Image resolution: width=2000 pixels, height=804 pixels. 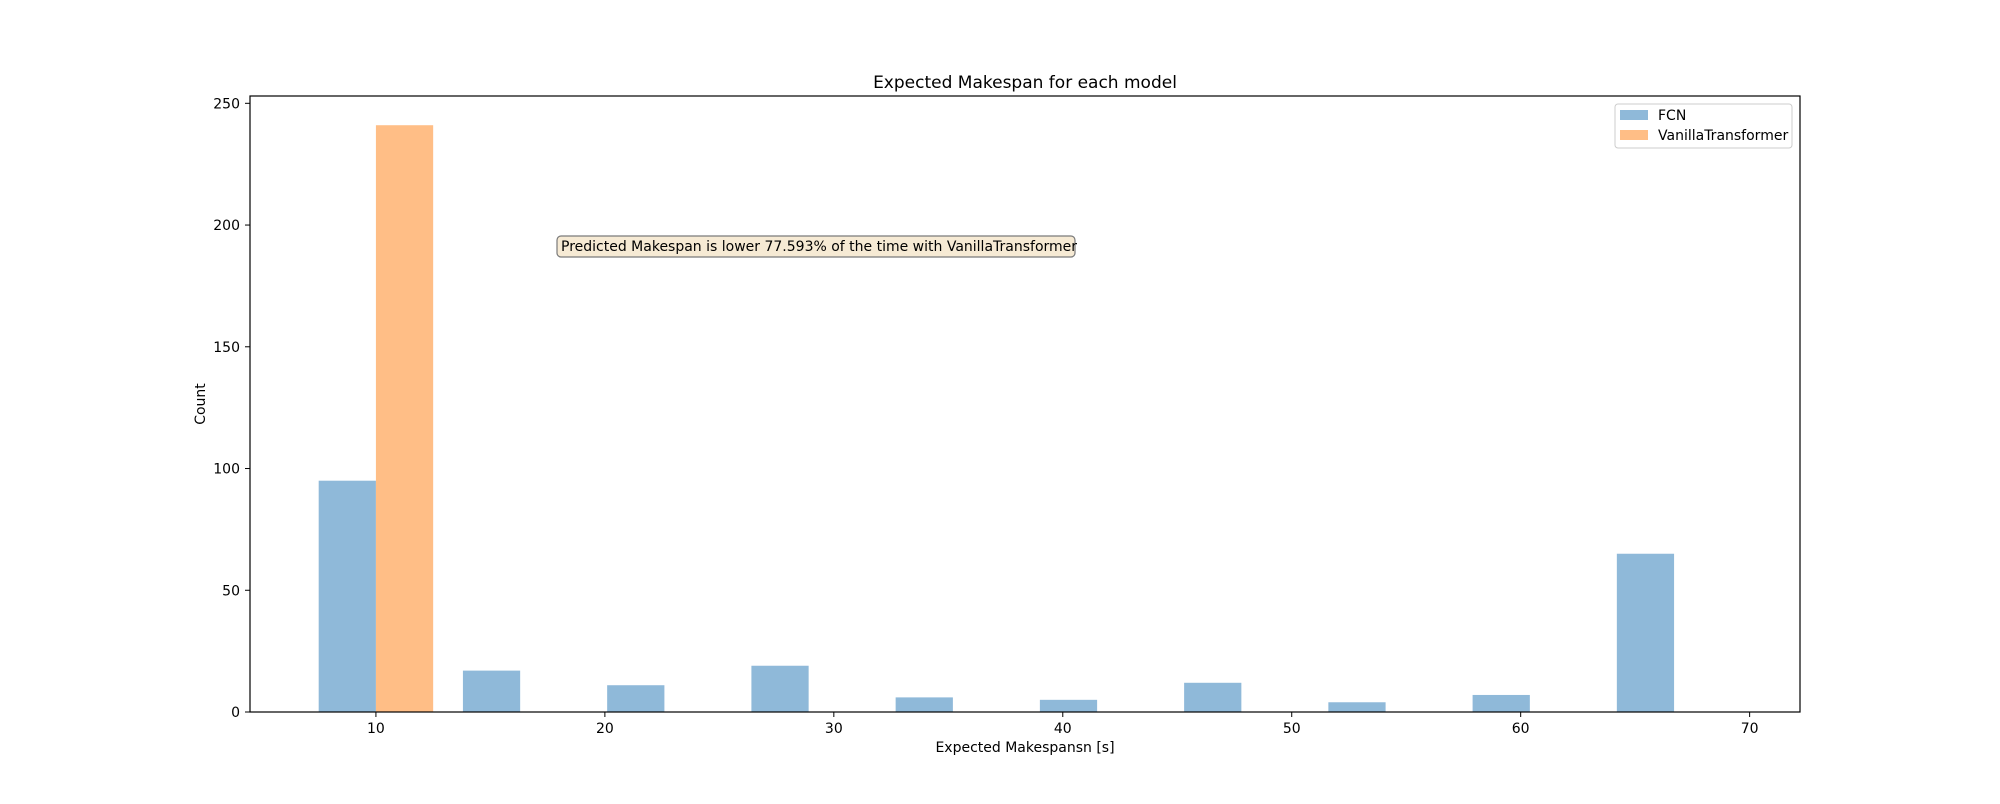 I want to click on y-tick-label: 50, so click(x=231, y=591).